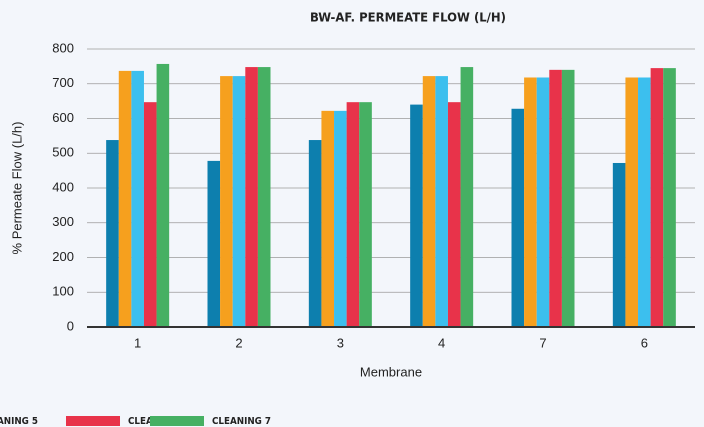 Image resolution: width=704 pixels, height=427 pixels. What do you see at coordinates (63, 47) in the screenshot?
I see `y-tick-label: 800` at bounding box center [63, 47].